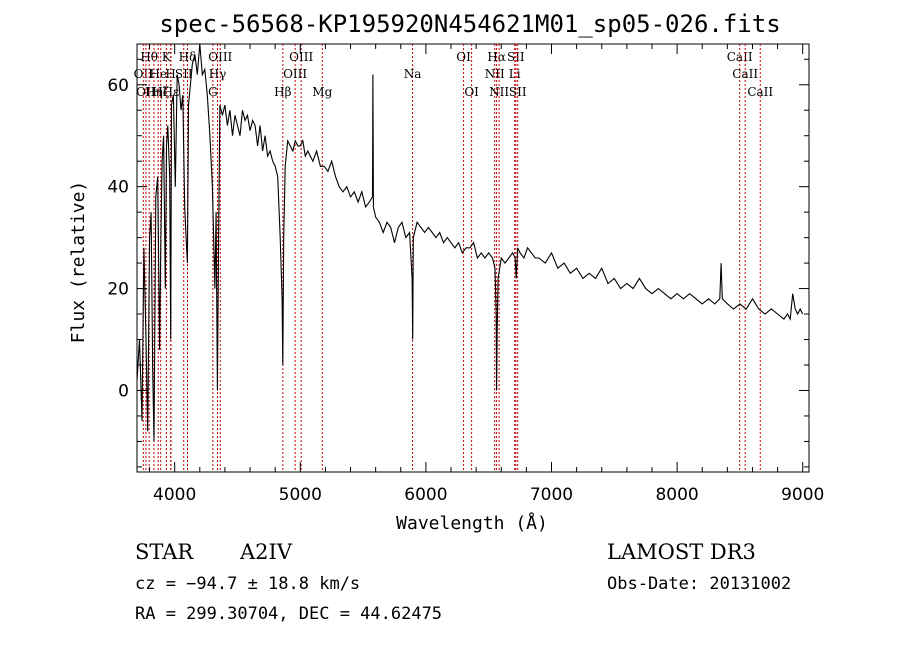 Image resolution: width=900 pixels, height=649 pixels. What do you see at coordinates (425, 495) in the screenshot?
I see `x-tick-label-2: 6000` at bounding box center [425, 495].